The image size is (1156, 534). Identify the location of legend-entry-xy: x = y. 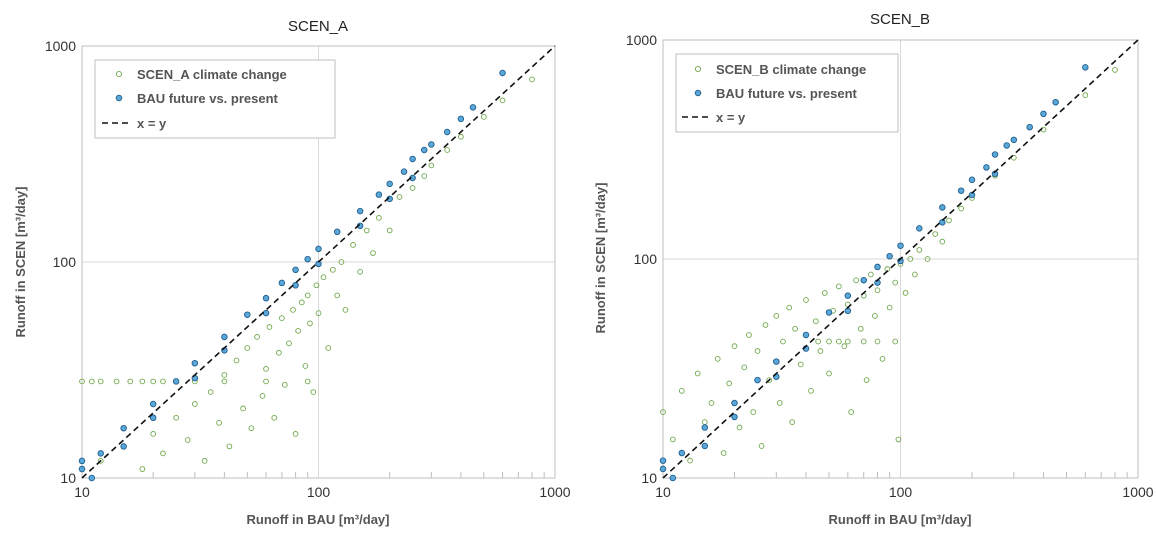
(731, 117).